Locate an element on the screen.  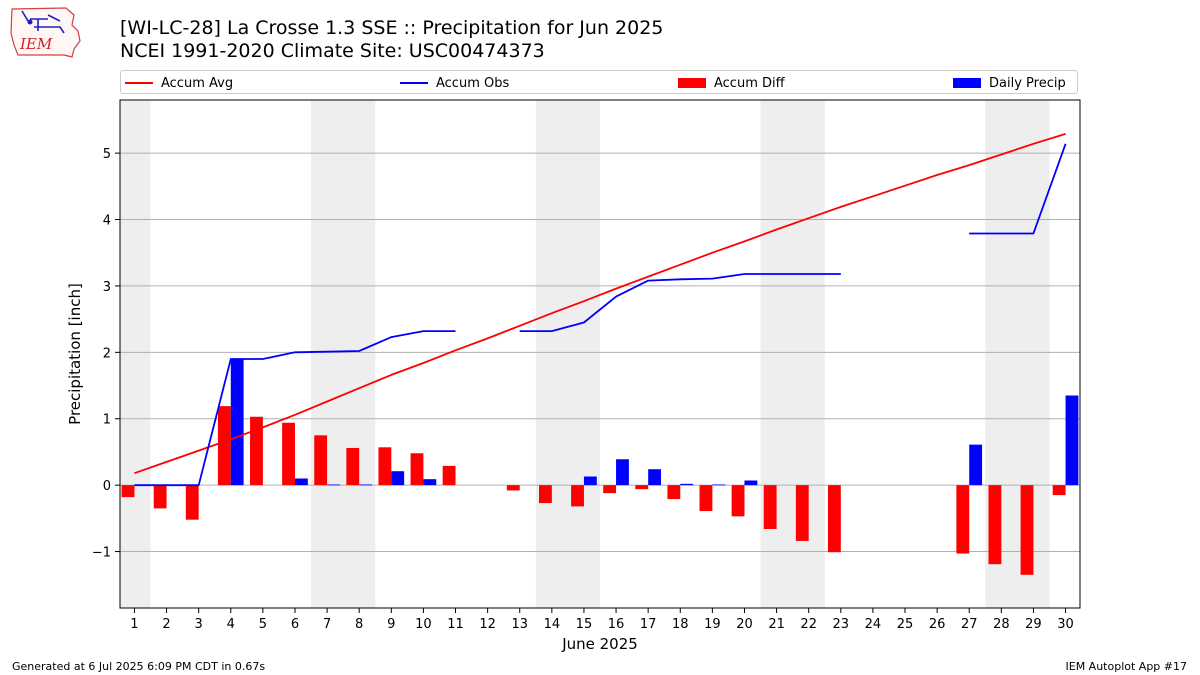
x-tick-label: 8 is located at coordinates (359, 624).